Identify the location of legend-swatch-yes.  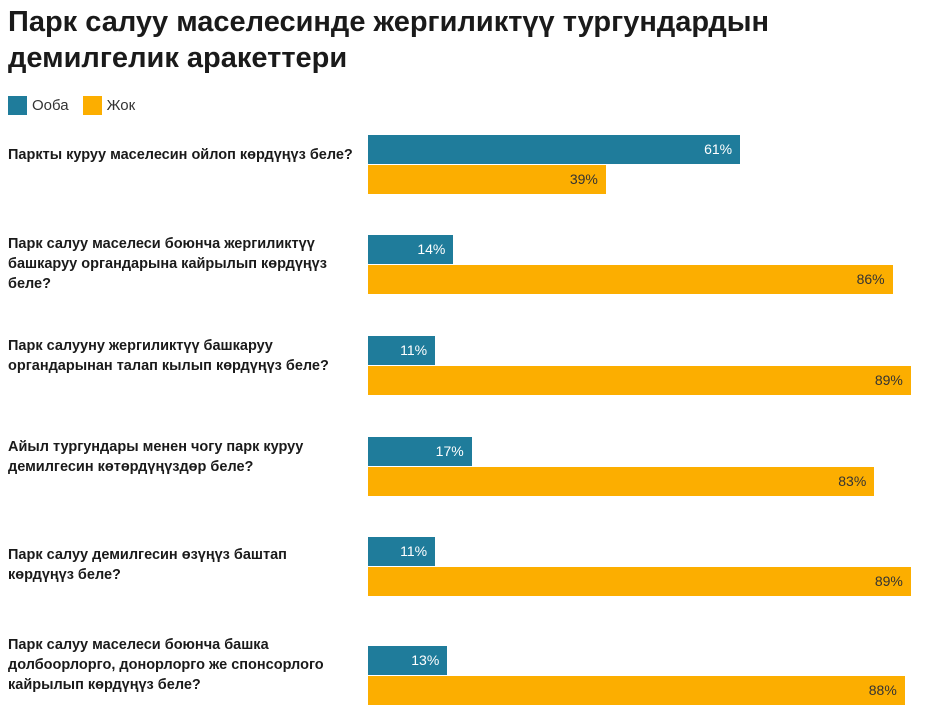
(17, 105).